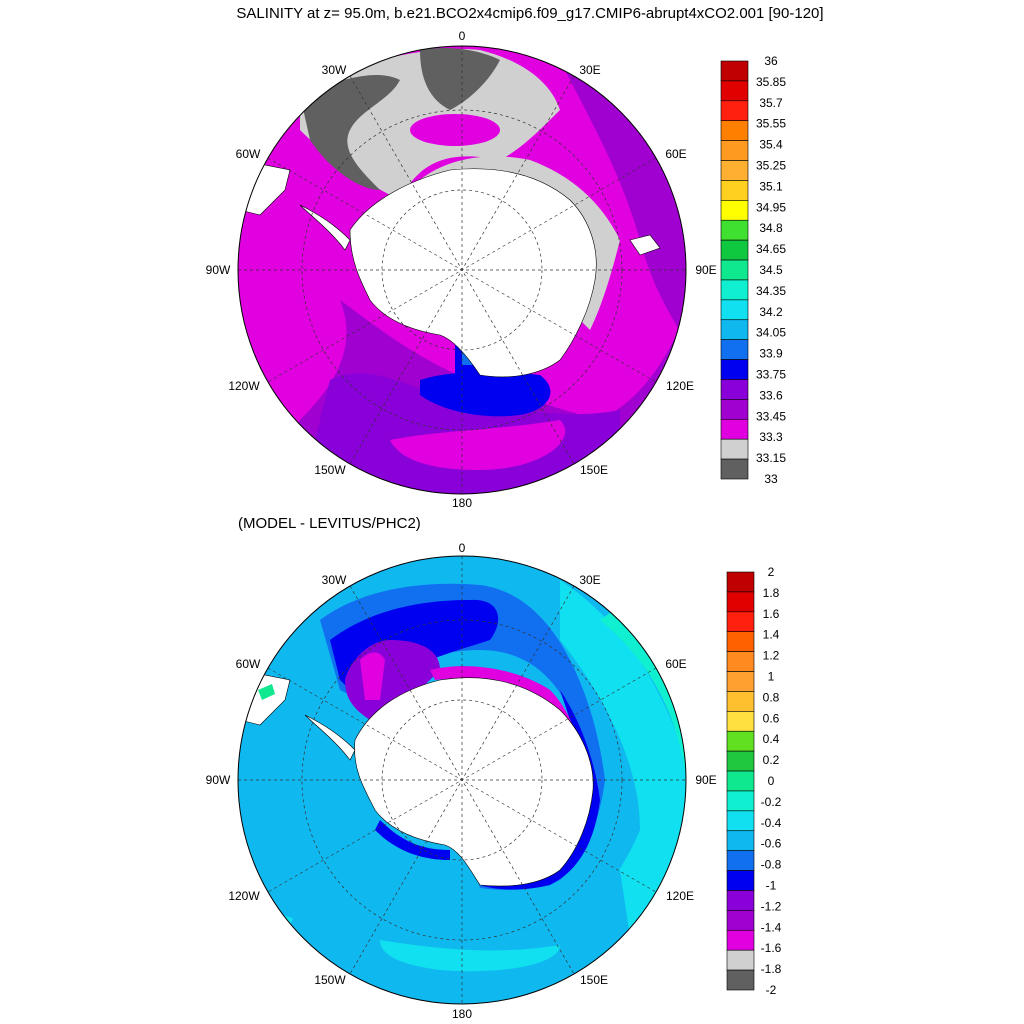 This screenshot has width=1024, height=1024. I want to click on bottom-lon-label: 90W, so click(218, 780).